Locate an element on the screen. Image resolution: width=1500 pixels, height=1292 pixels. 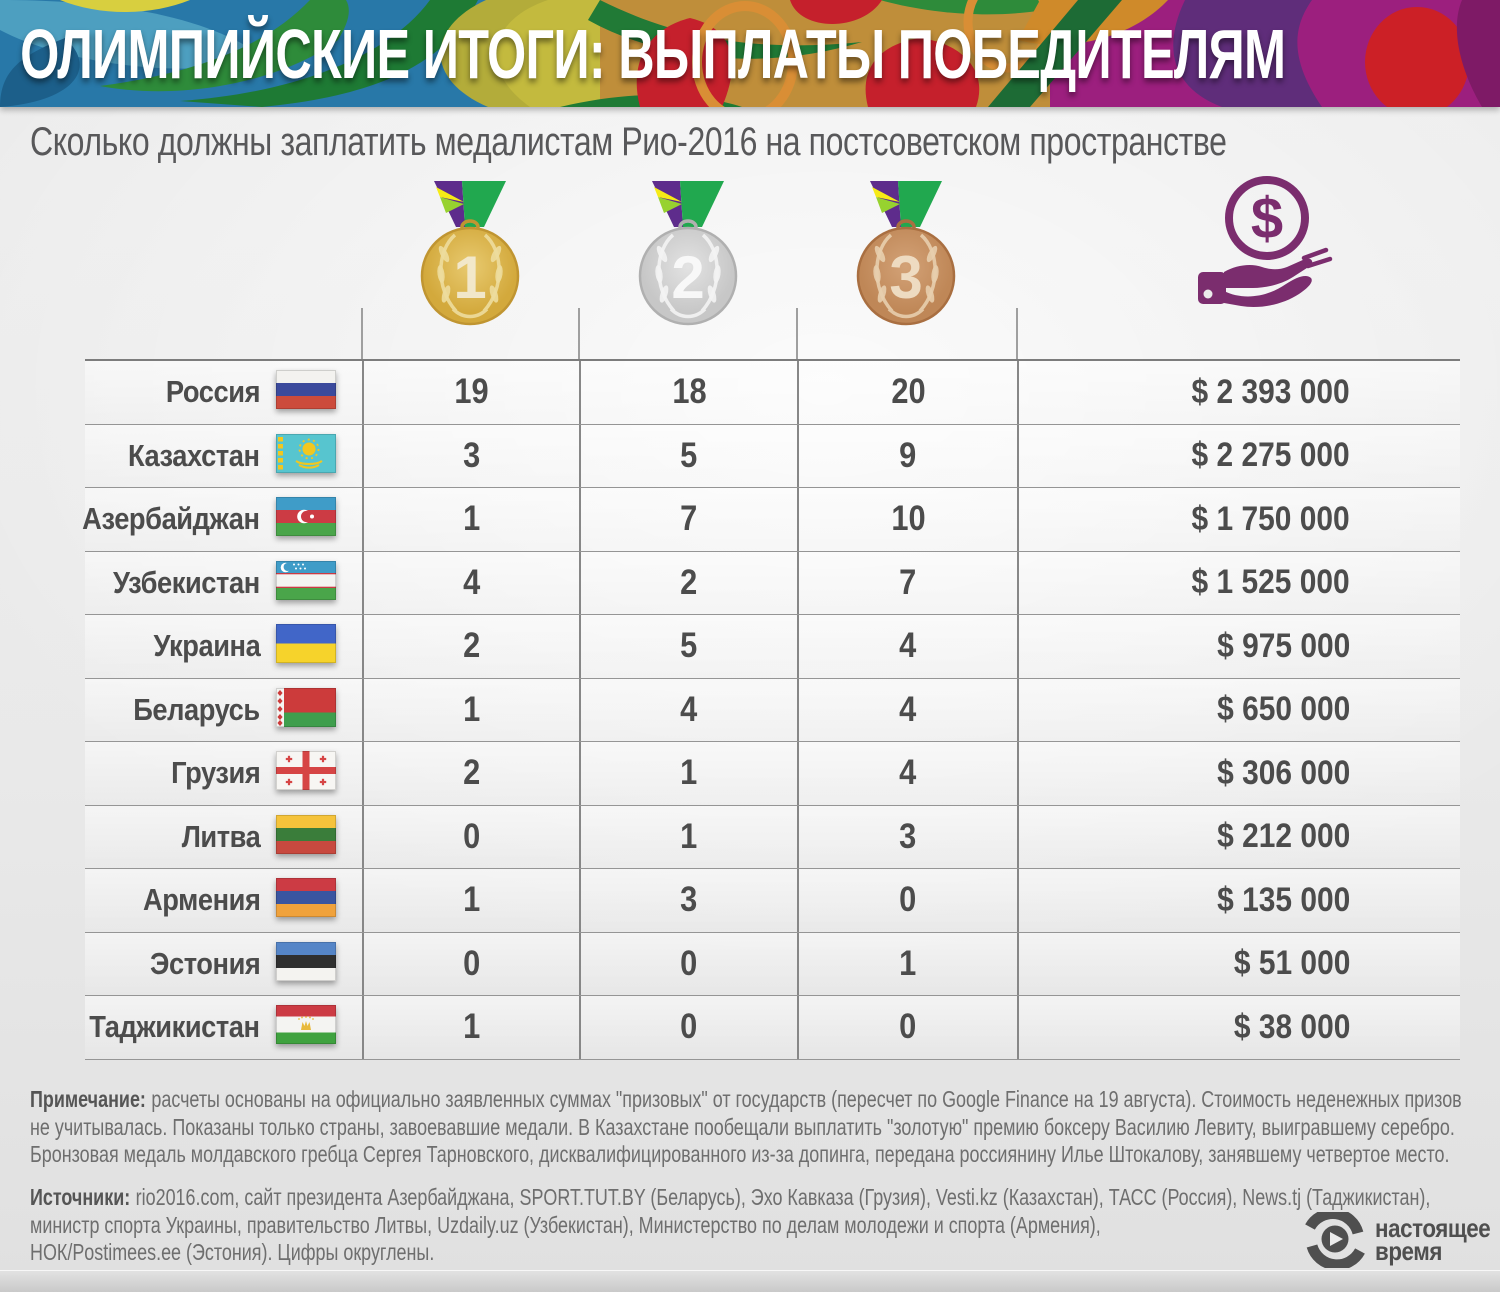
gold-count-cell: 19 is located at coordinates (470, 392).